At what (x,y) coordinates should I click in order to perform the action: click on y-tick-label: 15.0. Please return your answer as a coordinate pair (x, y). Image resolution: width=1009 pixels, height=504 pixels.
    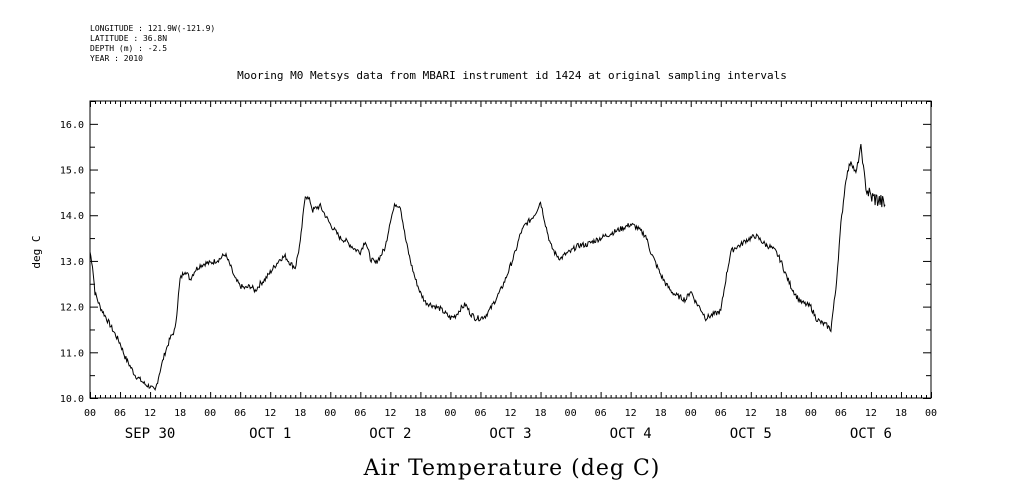
    Looking at the image, I should click on (72, 171).